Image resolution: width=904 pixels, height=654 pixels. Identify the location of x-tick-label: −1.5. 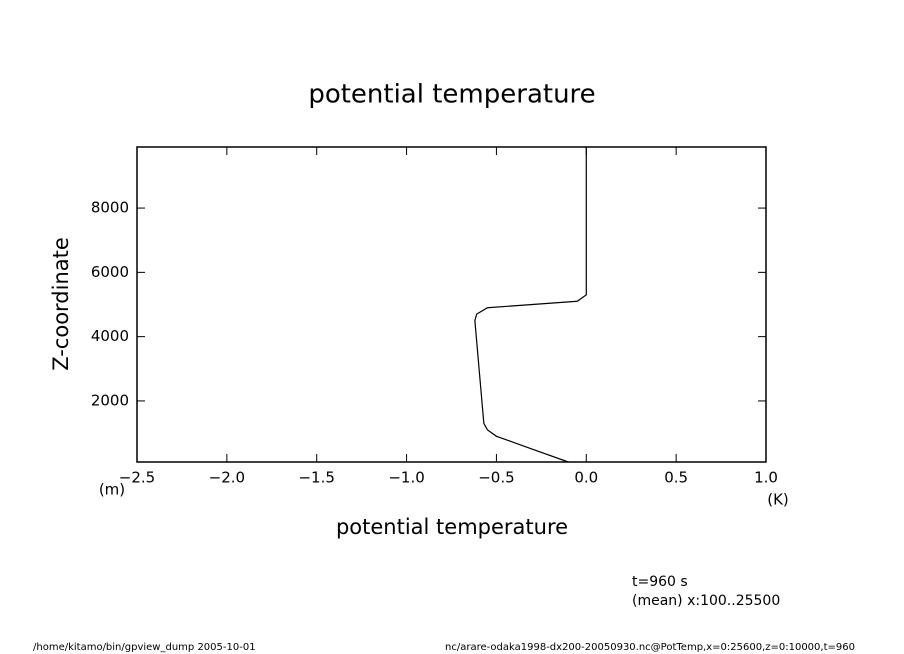
(316, 478).